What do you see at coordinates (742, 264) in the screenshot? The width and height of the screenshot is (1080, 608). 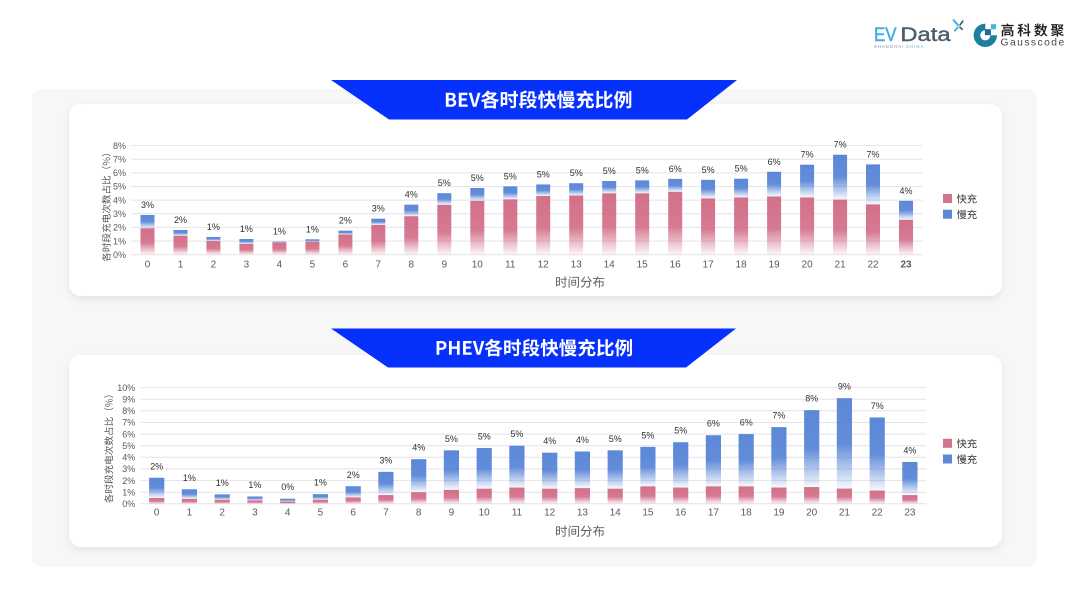 I see `svg-text: 18` at bounding box center [742, 264].